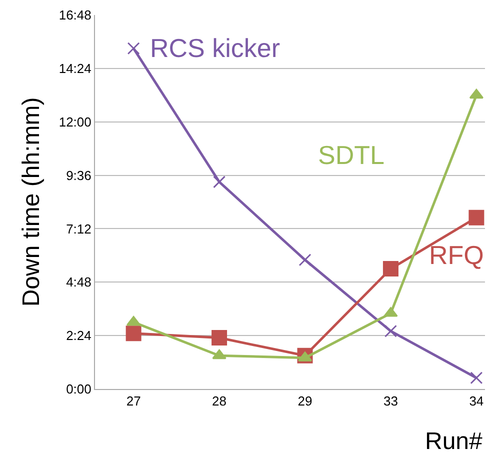  Describe the element at coordinates (454, 441) in the screenshot. I see `x-axis-title: Run#` at that location.